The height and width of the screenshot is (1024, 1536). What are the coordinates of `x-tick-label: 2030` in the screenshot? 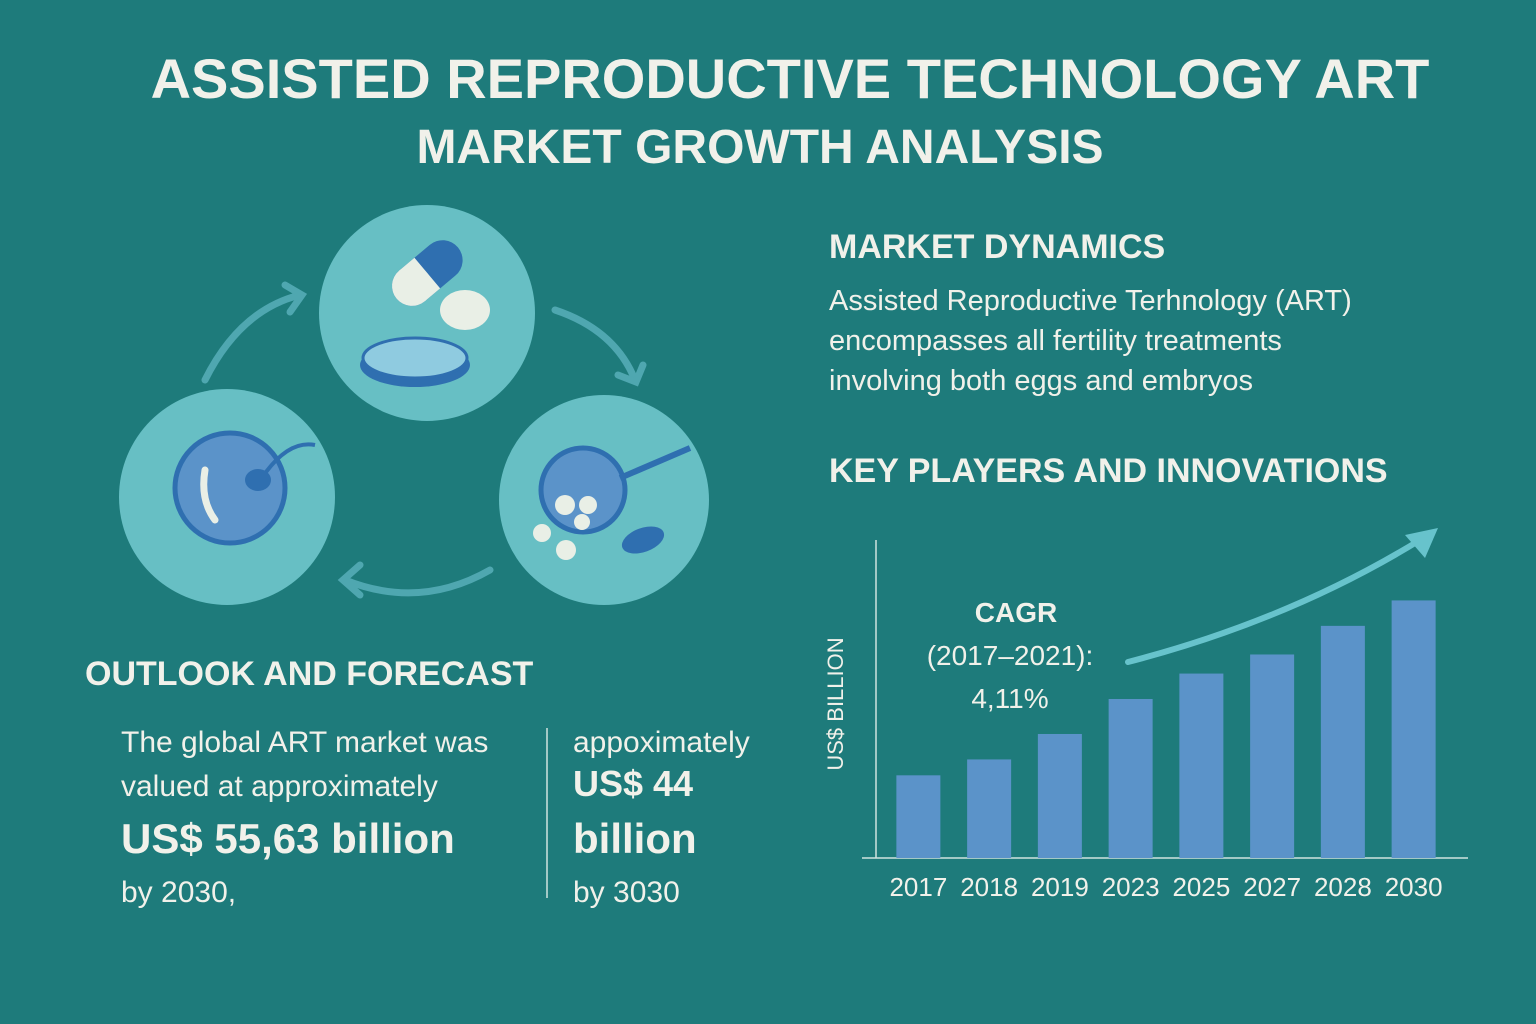 It's located at (1414, 887).